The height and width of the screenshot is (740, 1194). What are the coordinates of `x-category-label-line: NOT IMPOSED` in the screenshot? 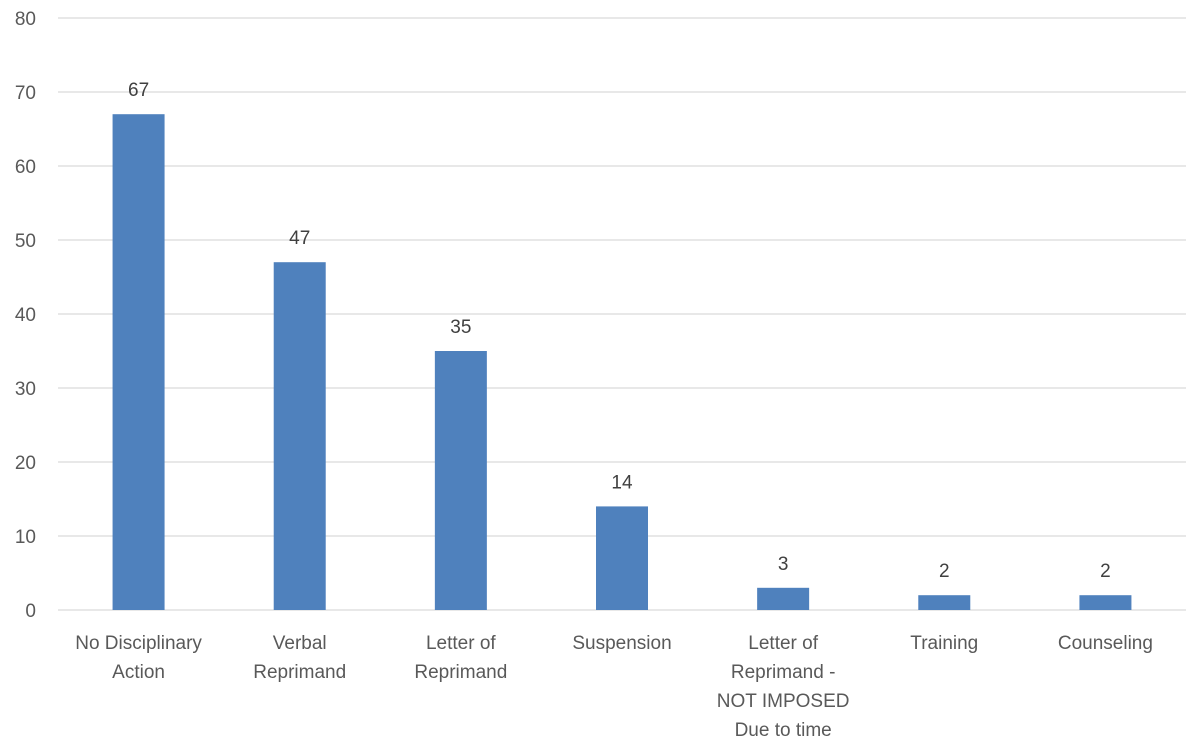 It's located at (783, 701).